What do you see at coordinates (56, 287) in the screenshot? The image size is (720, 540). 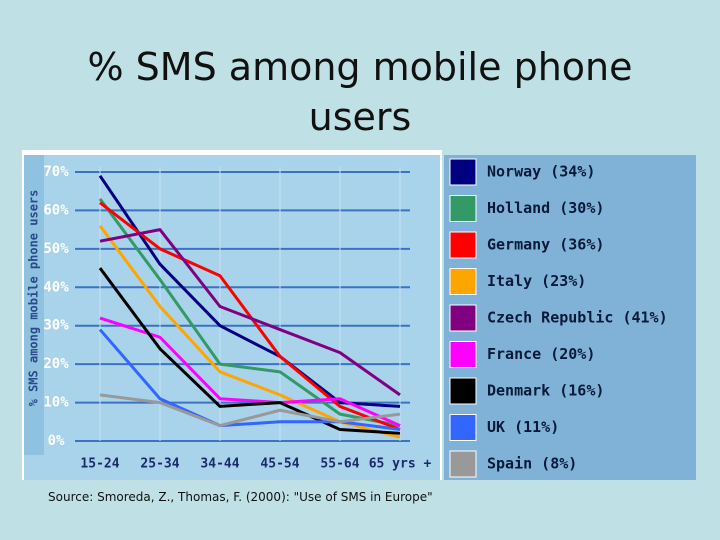 I see `y-tick-label: 40%` at bounding box center [56, 287].